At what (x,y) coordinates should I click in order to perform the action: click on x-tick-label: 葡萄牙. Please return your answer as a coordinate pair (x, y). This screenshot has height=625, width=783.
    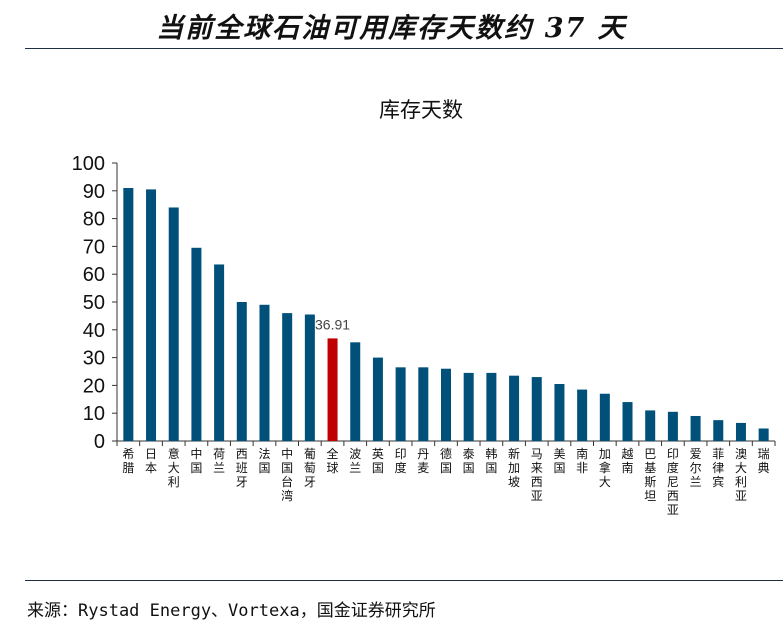
    Looking at the image, I should click on (310, 468).